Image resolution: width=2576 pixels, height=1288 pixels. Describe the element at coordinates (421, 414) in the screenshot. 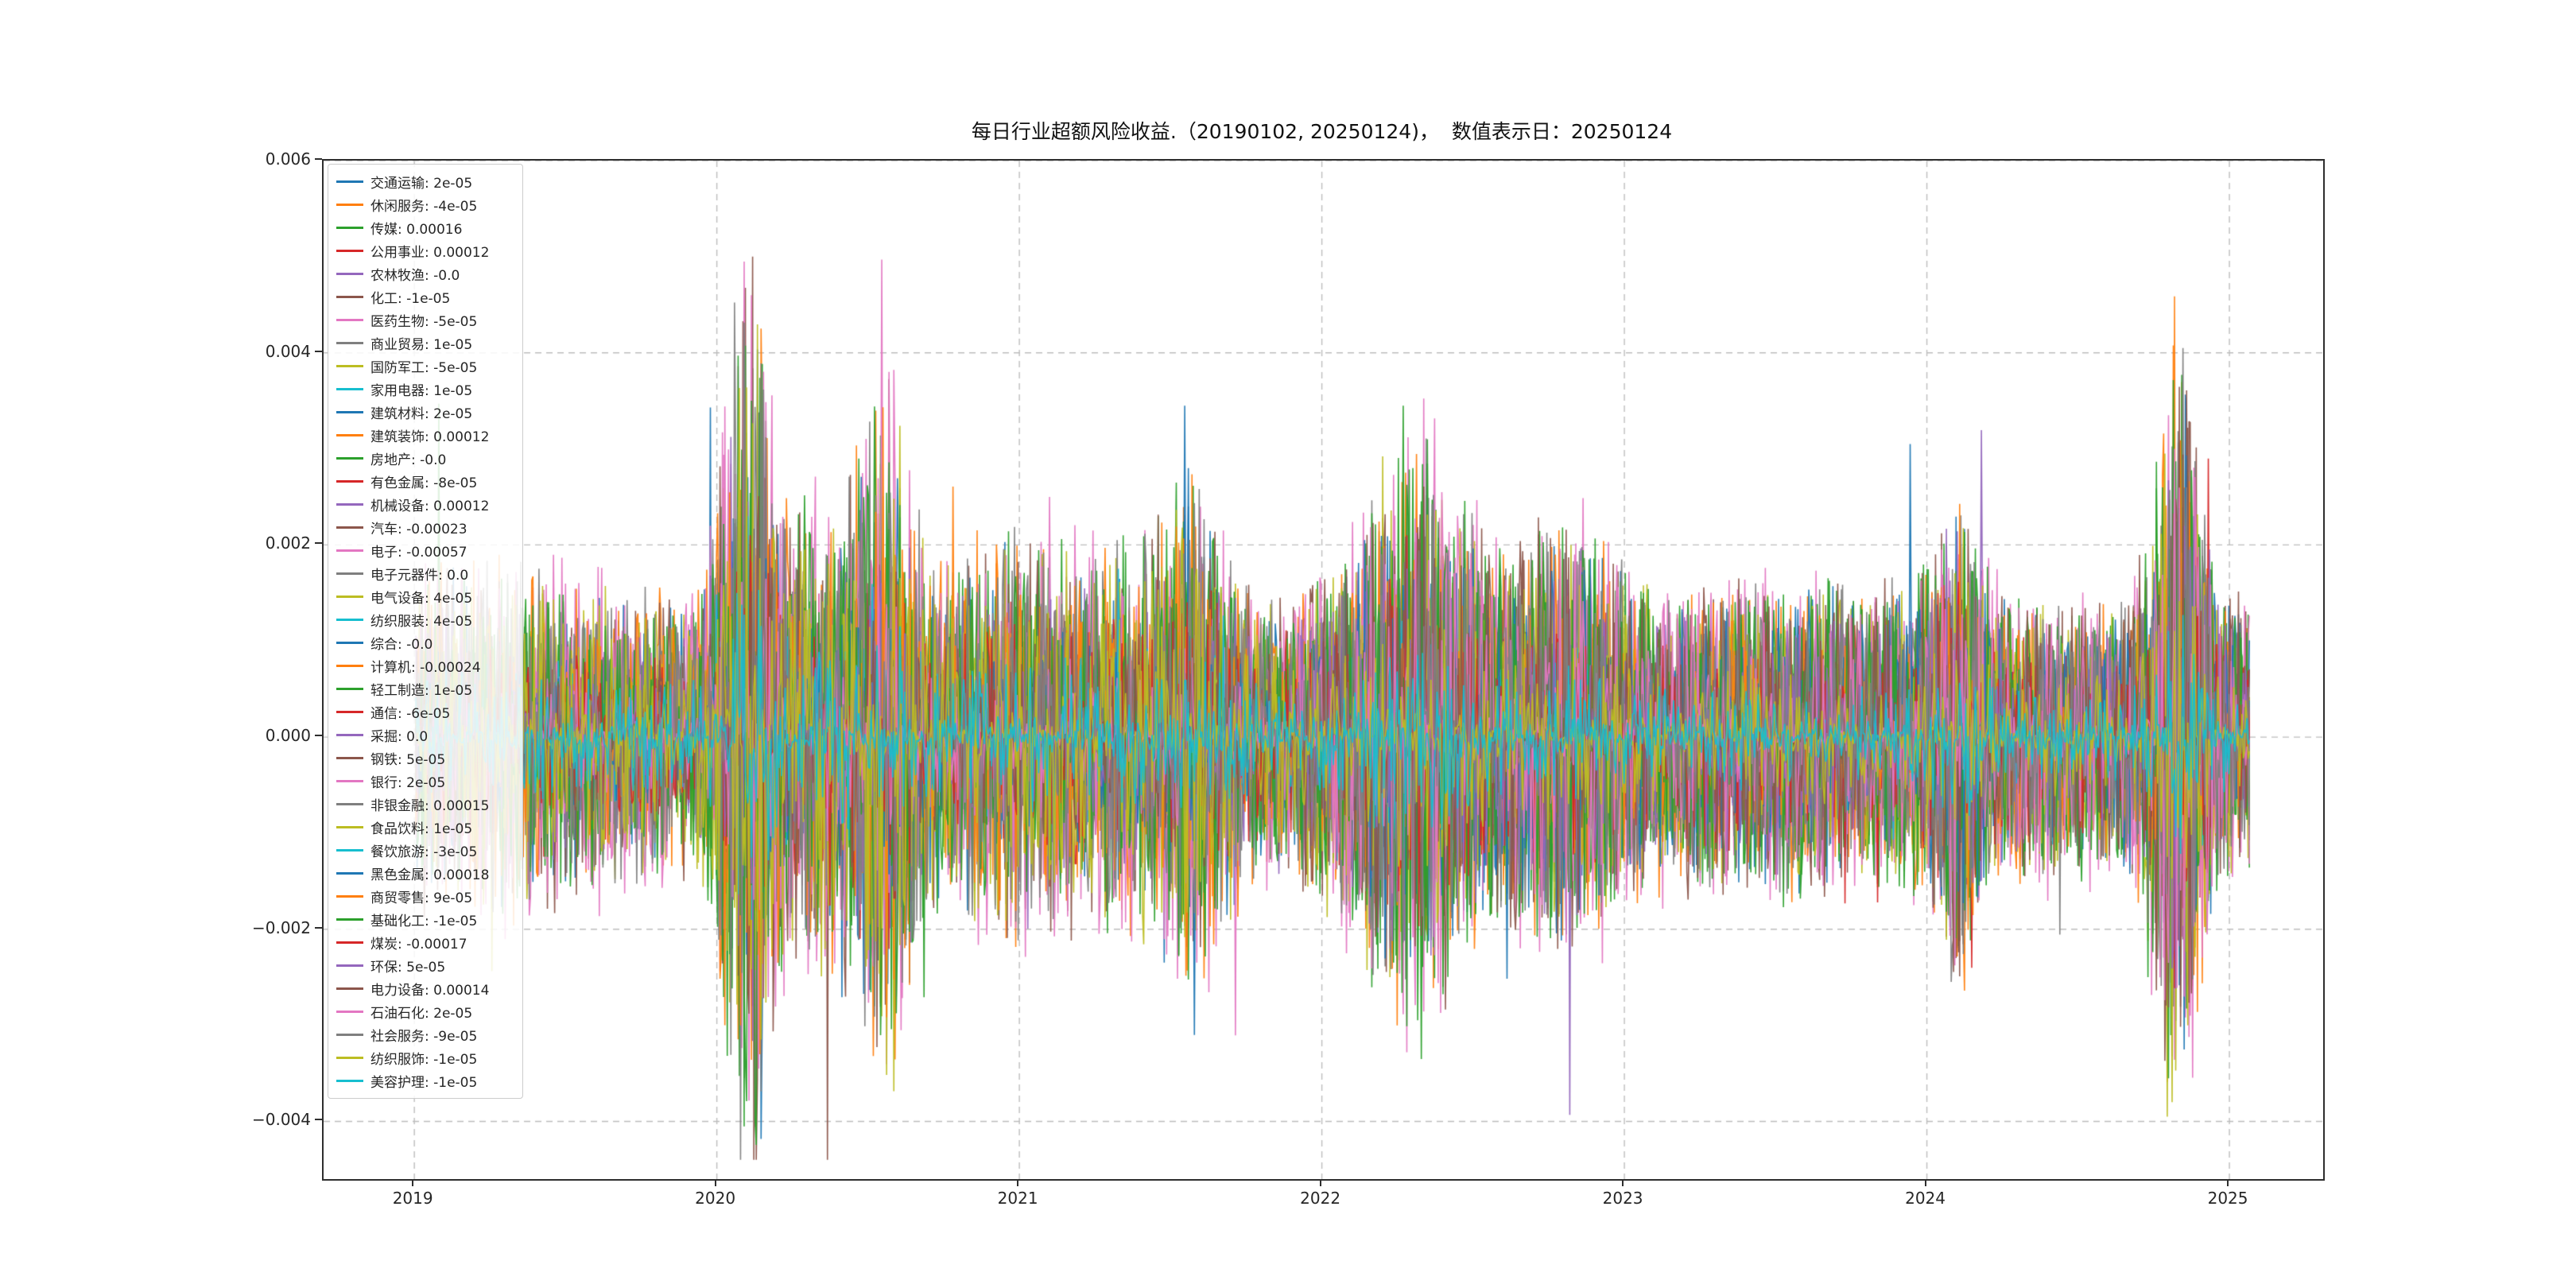

I see `legend-label: 建筑材料: 2e-05` at that location.